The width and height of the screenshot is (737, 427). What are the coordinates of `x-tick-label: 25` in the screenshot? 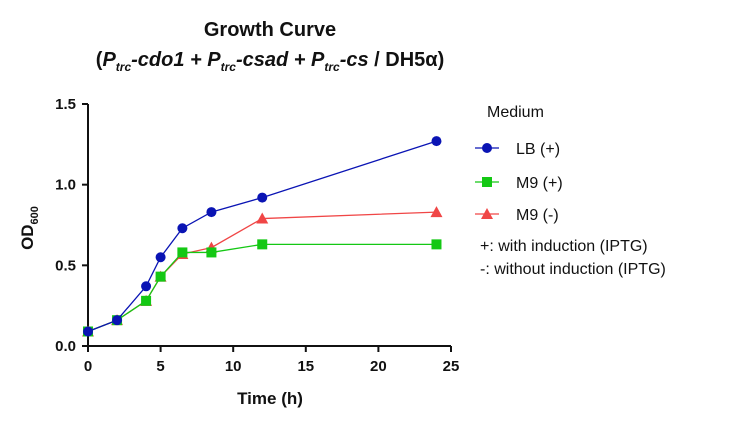 It's located at (451, 366).